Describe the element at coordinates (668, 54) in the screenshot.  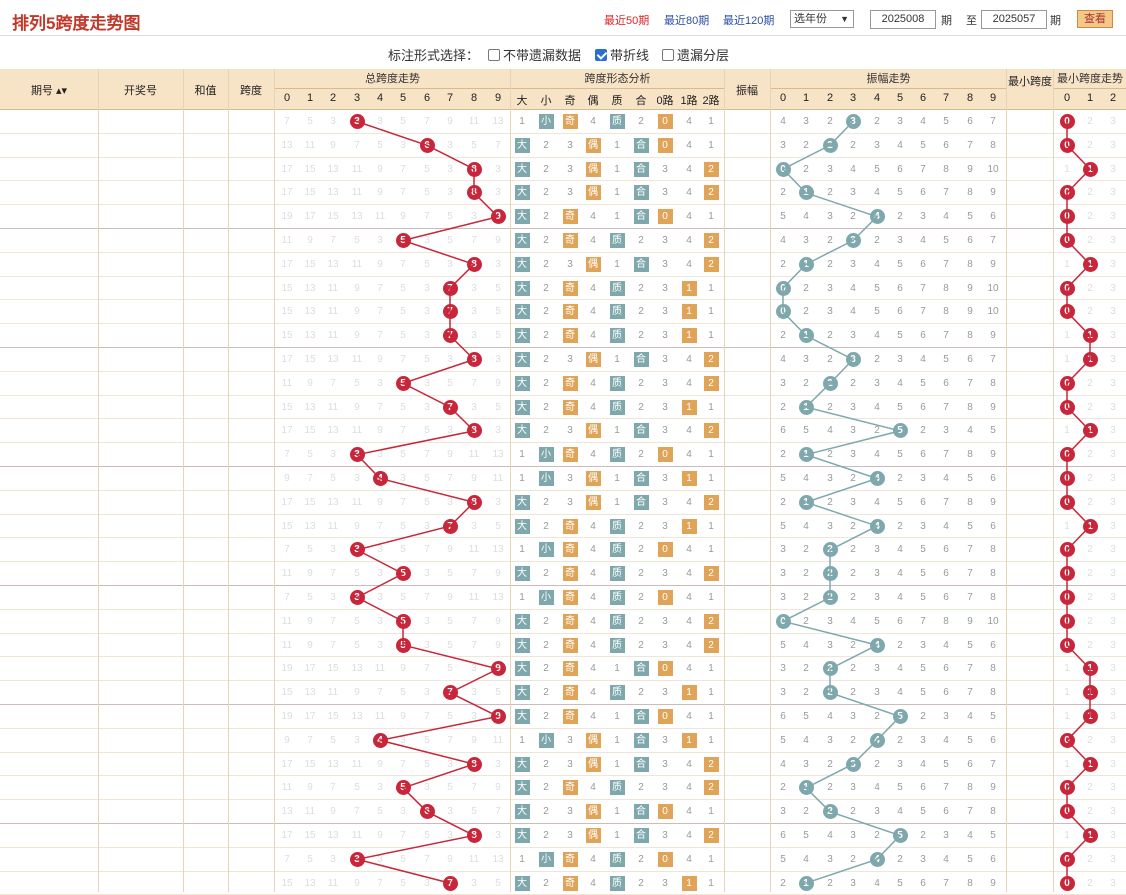
I see `checkbox-layered` at that location.